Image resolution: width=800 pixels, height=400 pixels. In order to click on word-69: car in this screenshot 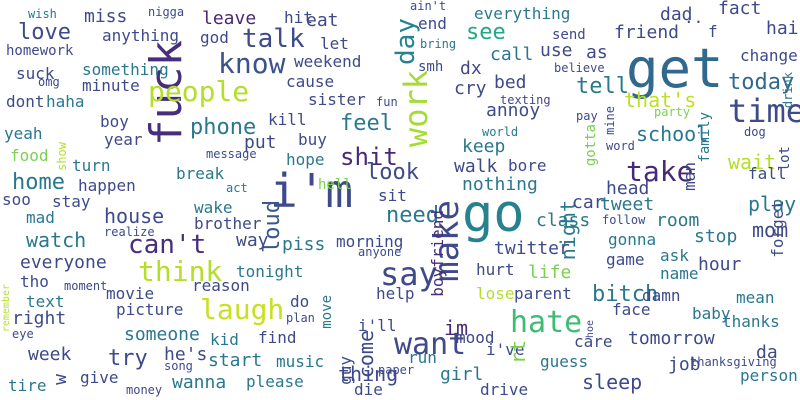, I will do `click(588, 202)`.